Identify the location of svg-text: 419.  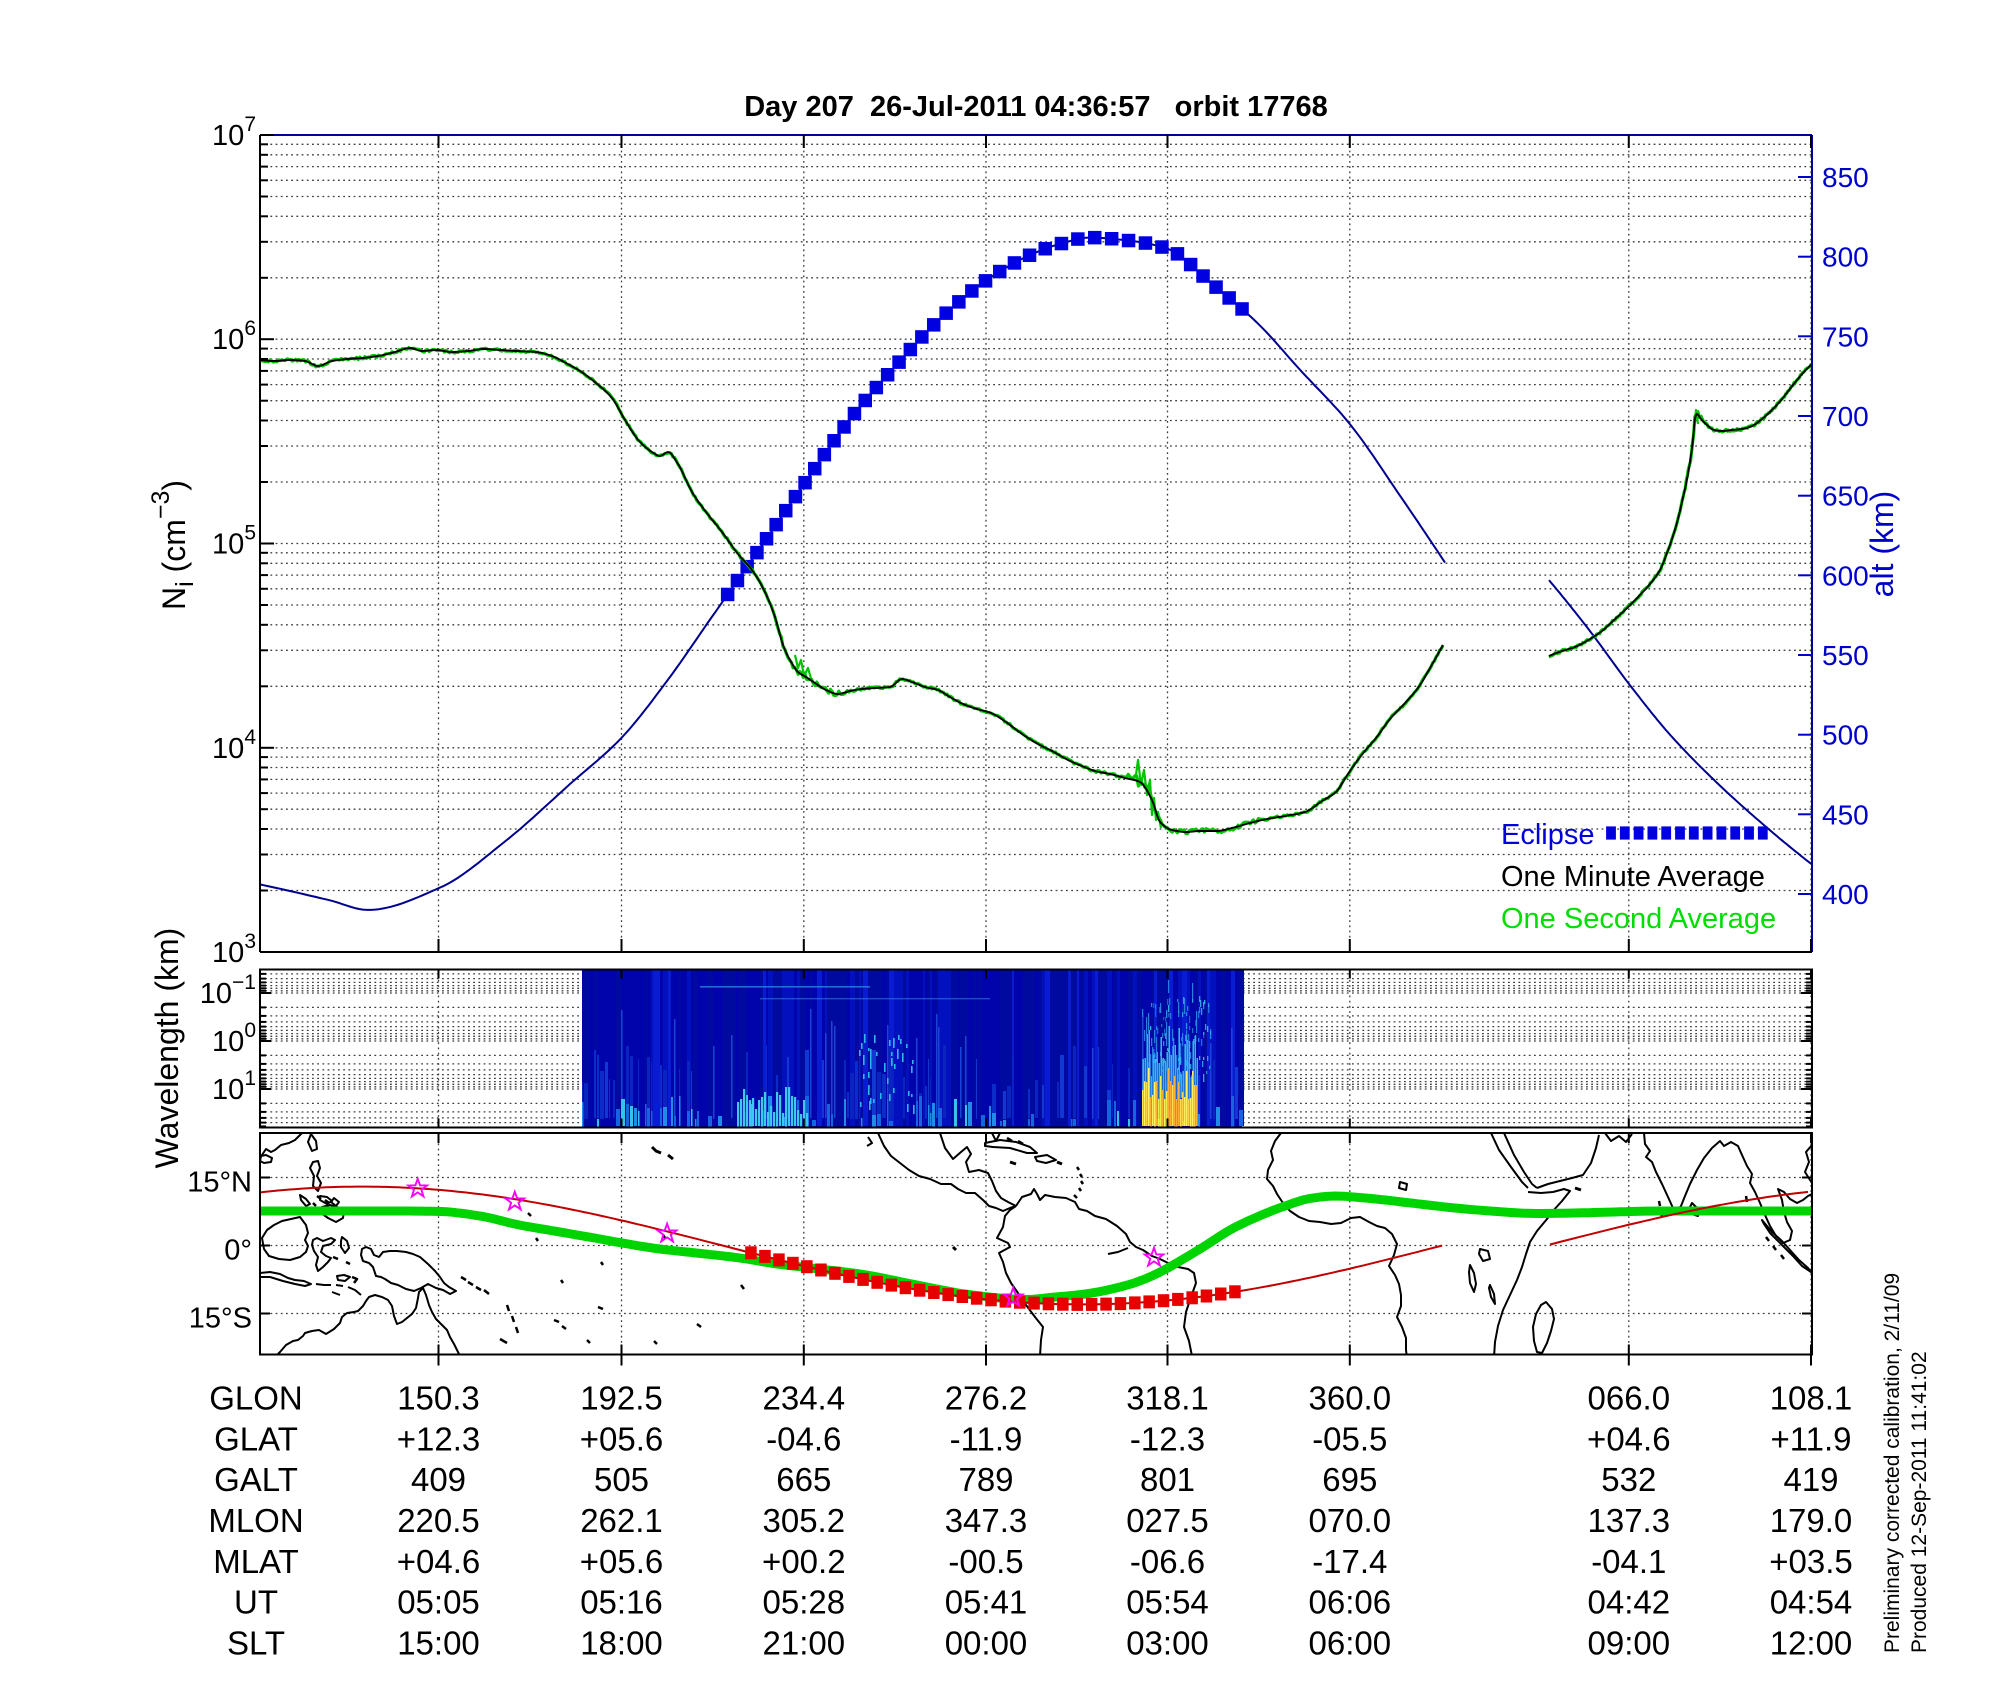
(1810, 1479).